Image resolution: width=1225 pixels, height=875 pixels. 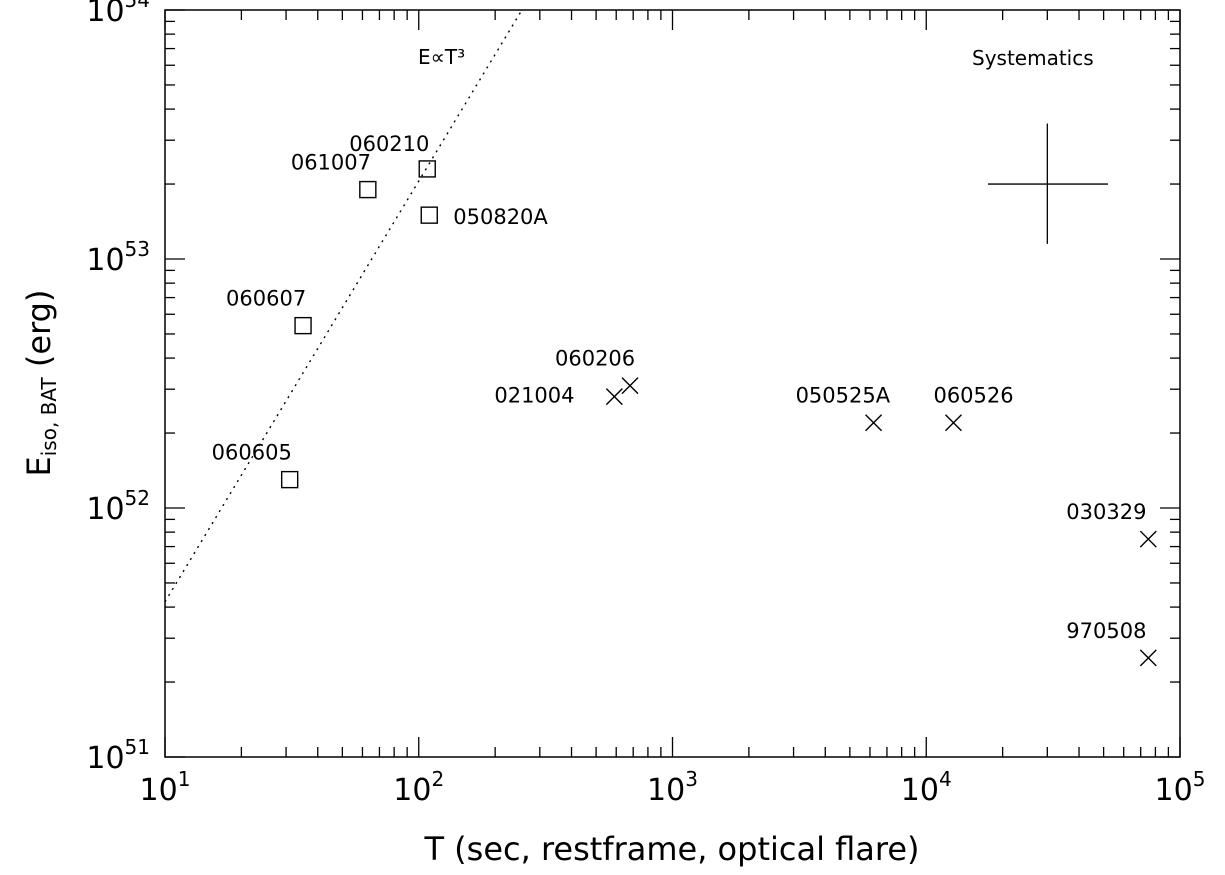 I want to click on x-tick-label: 10³, so click(x=672, y=787).